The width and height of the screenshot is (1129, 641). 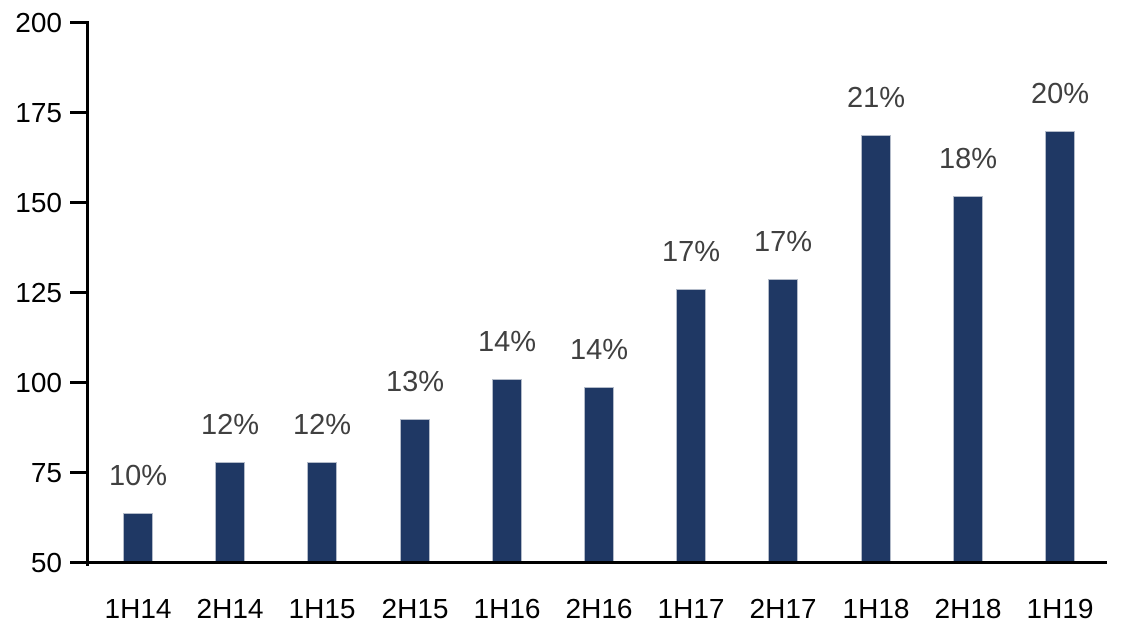 What do you see at coordinates (46, 472) in the screenshot?
I see `y-tick-label: 75` at bounding box center [46, 472].